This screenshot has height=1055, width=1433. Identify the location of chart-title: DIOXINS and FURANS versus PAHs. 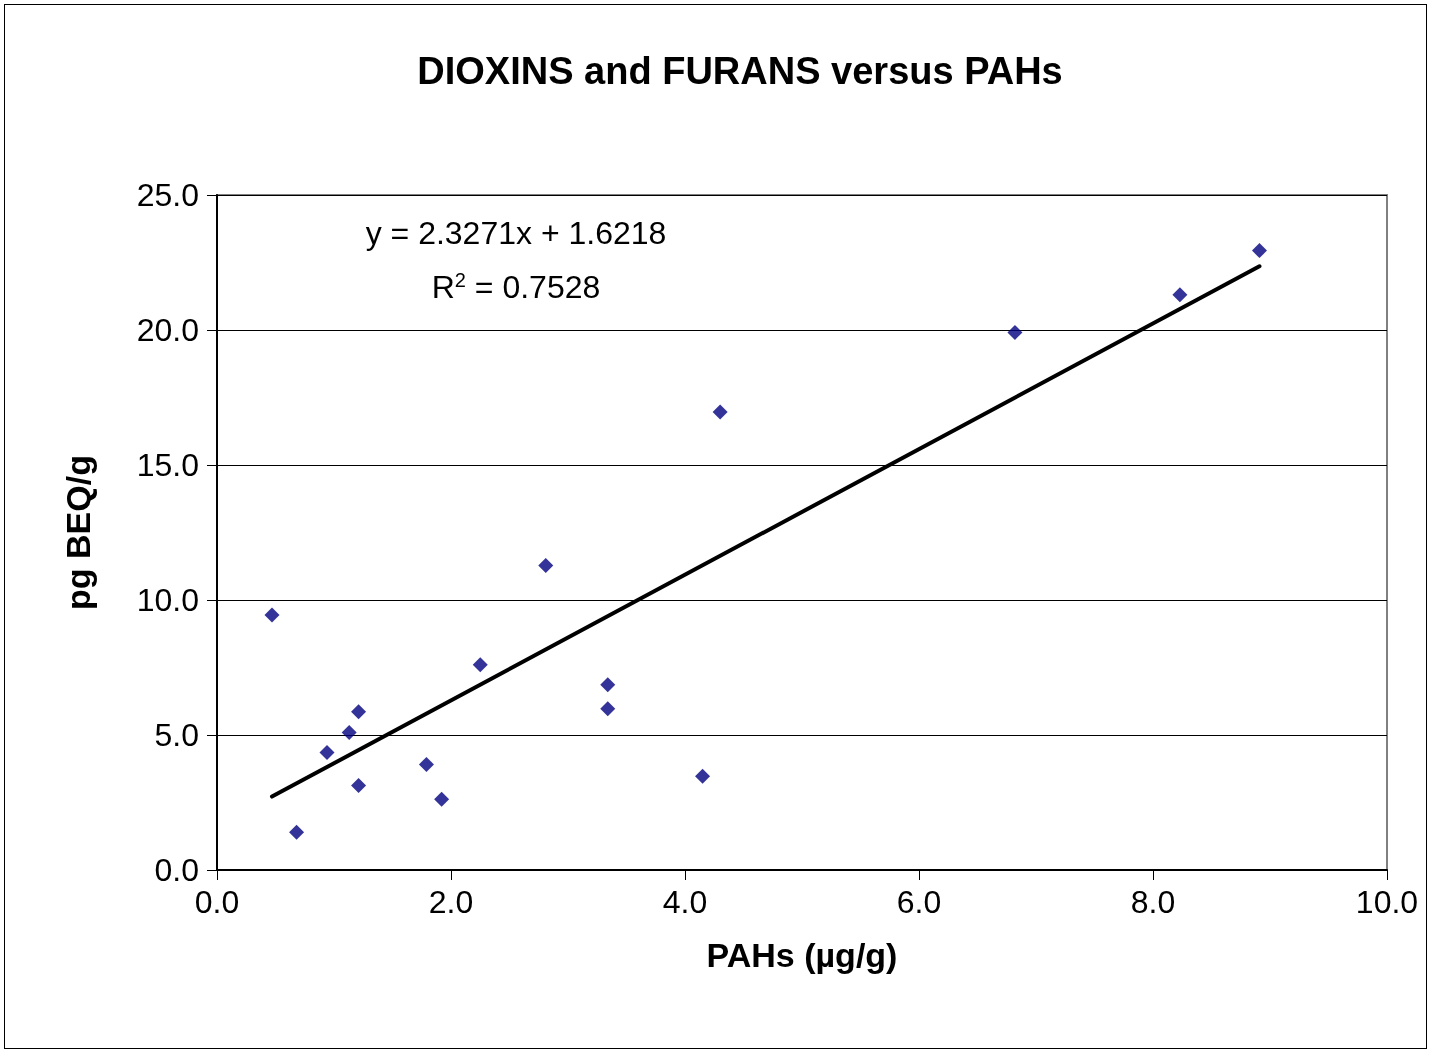
(740, 71).